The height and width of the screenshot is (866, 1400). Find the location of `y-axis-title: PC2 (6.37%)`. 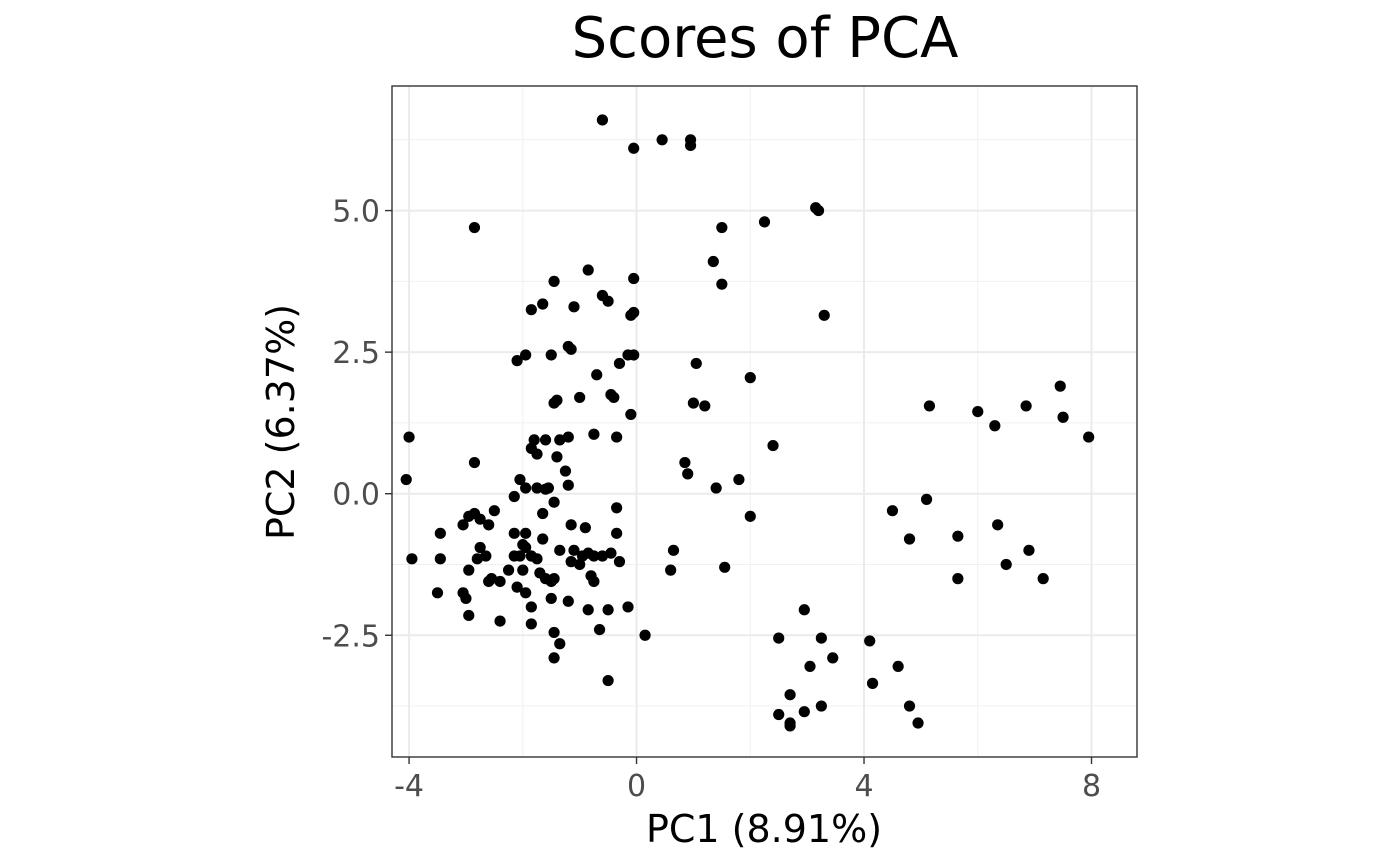

y-axis-title: PC2 (6.37%) is located at coordinates (281, 422).